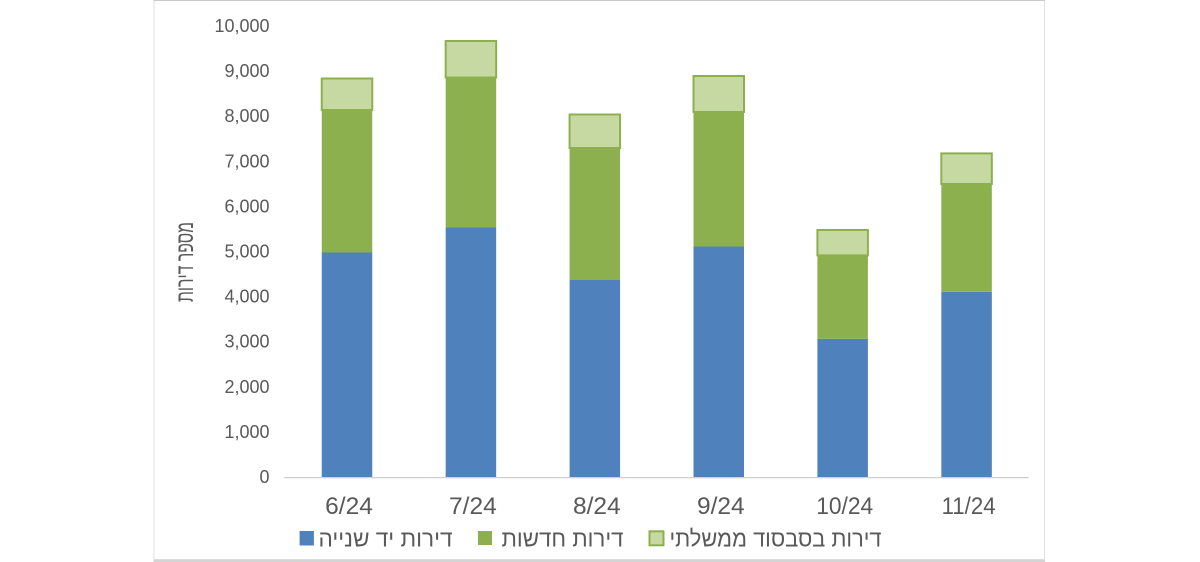  I want to click on svg-text: 11/24, so click(969, 506).